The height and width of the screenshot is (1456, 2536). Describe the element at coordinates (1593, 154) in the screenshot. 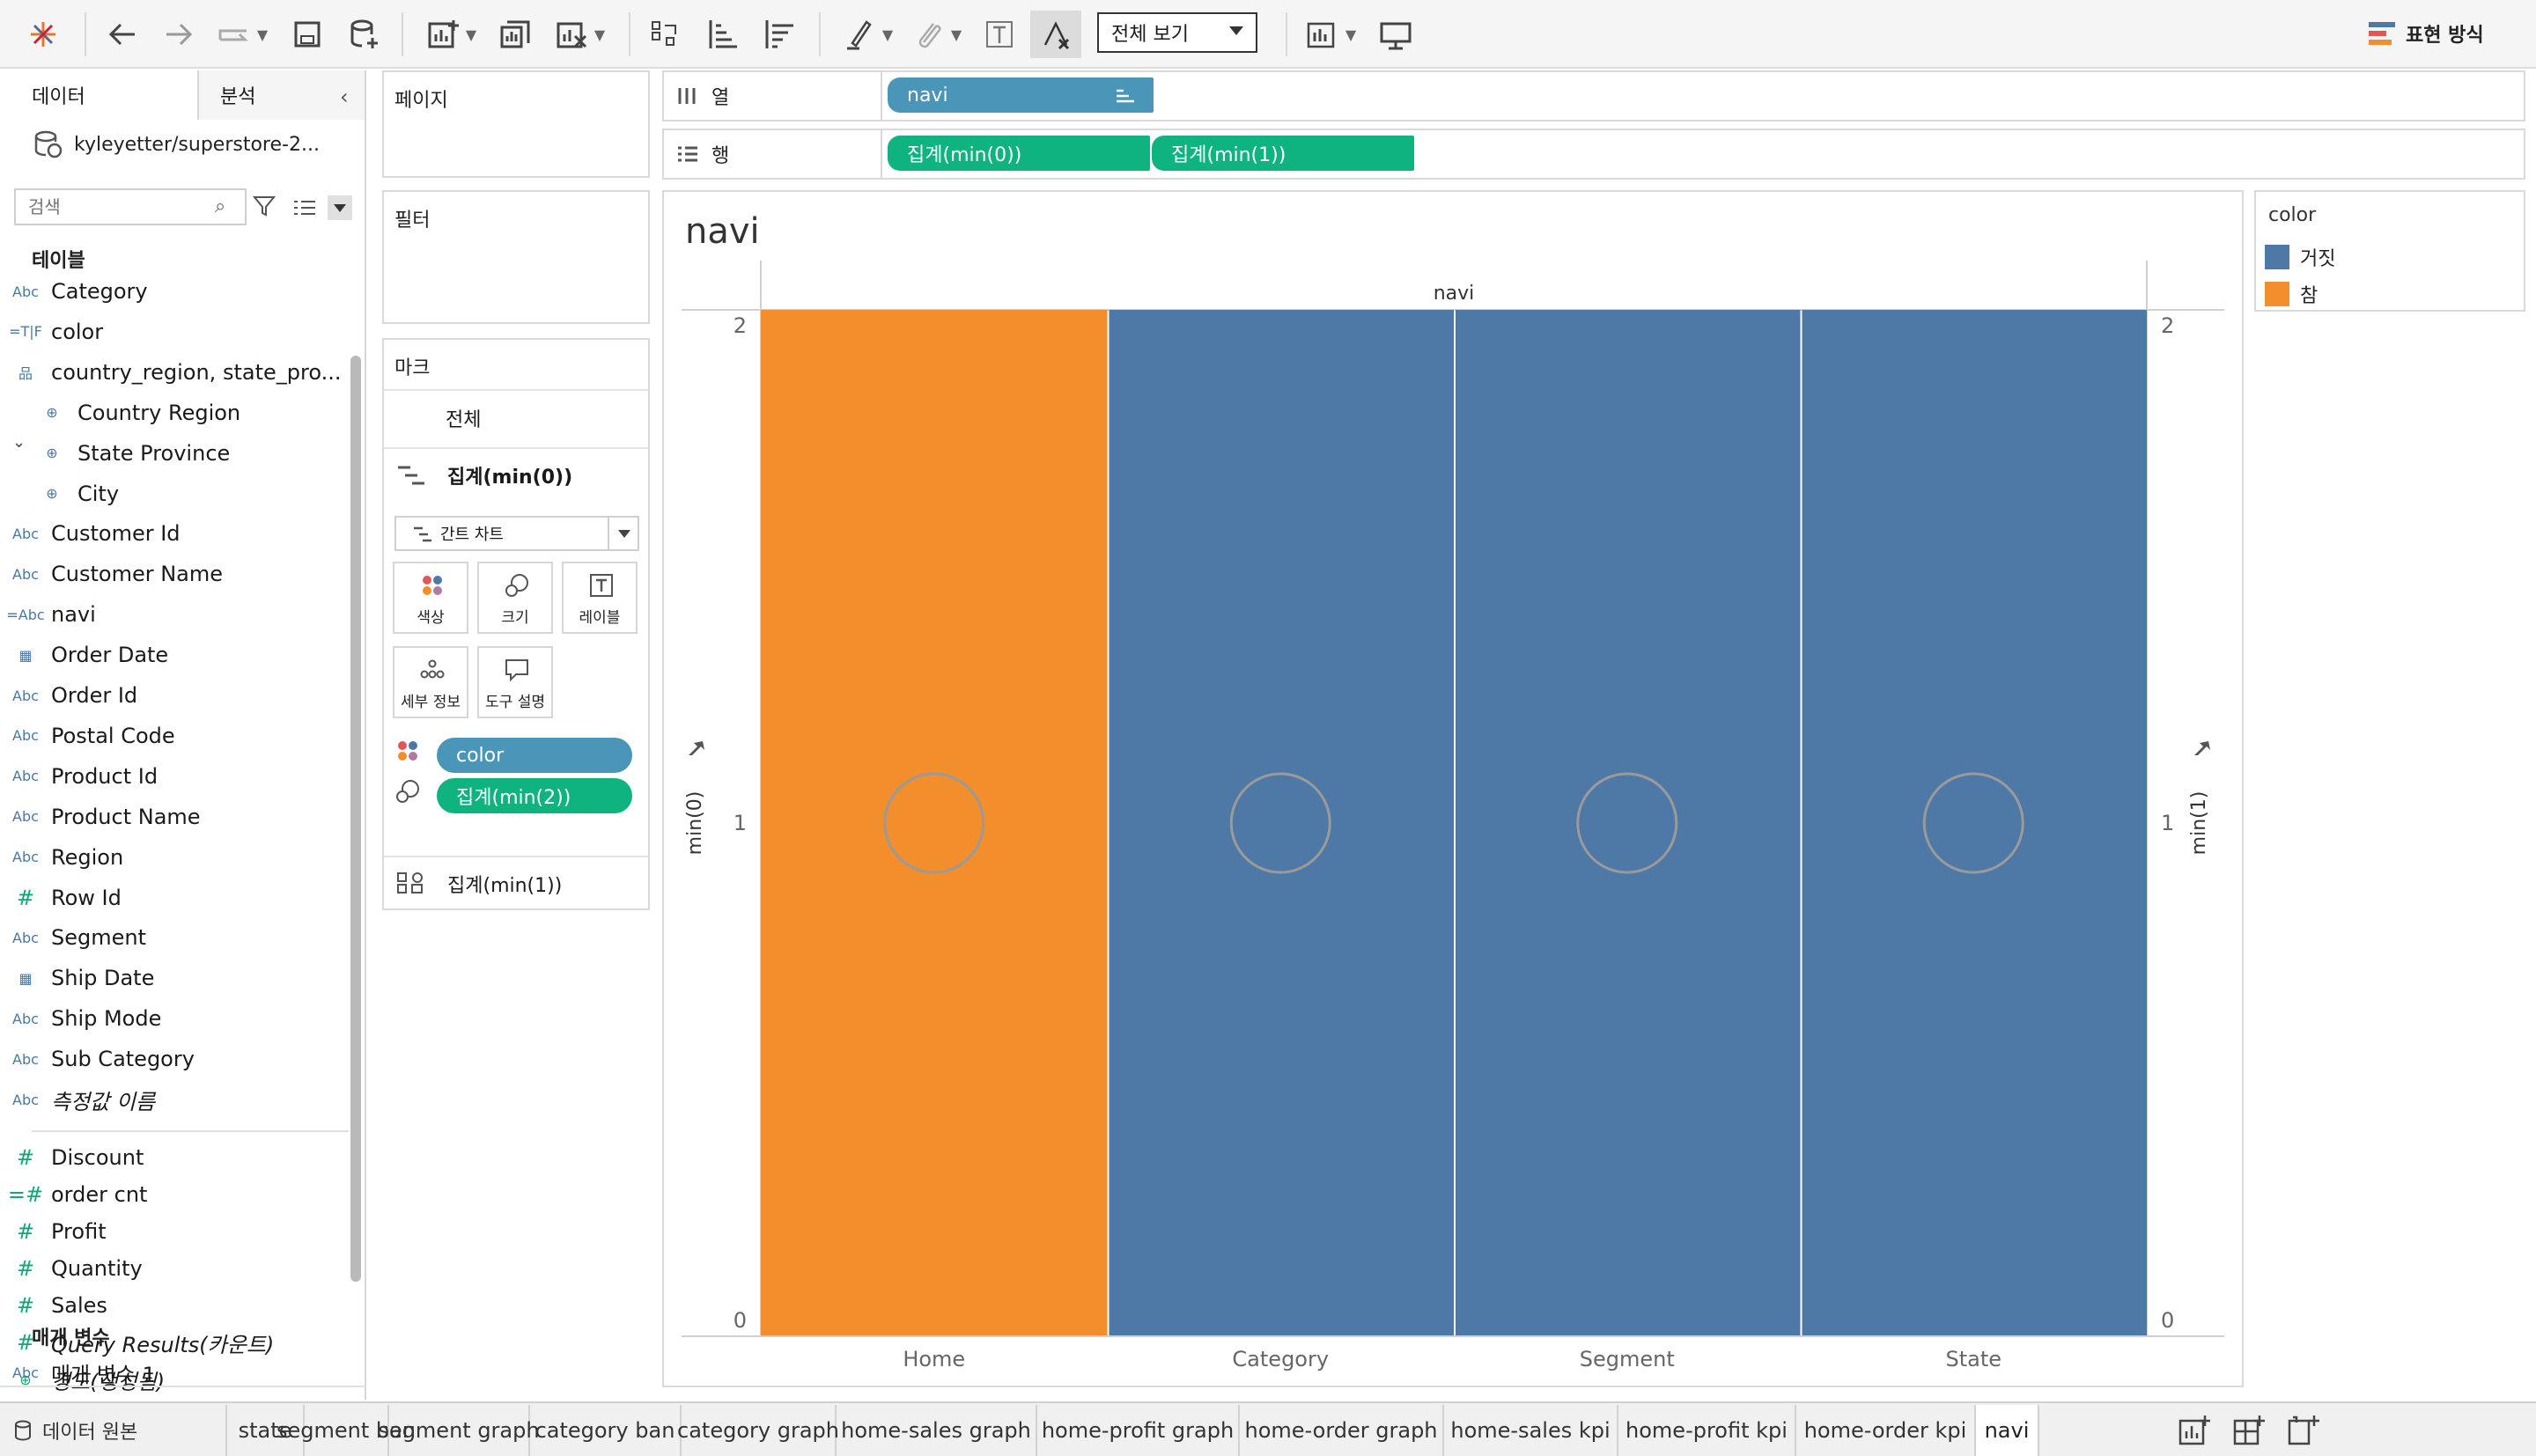

I see `rows-shelf: 행 집계(min(0)) 집계(min(1))` at that location.